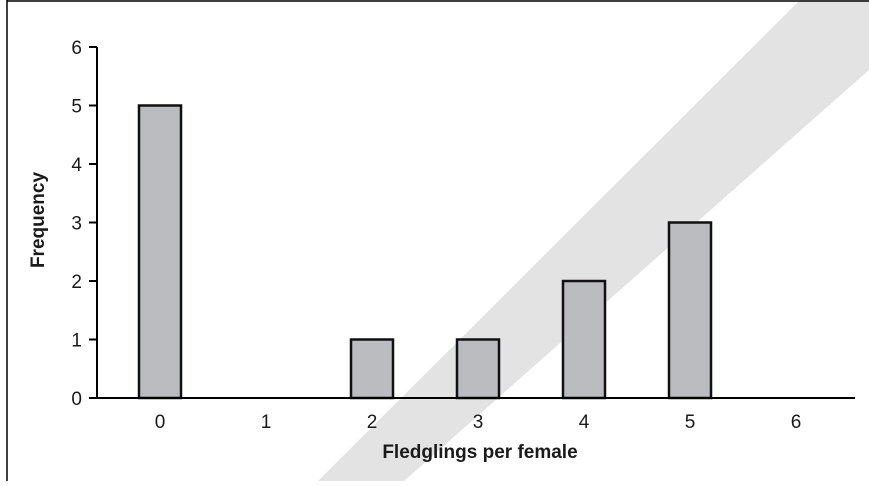 The width and height of the screenshot is (869, 486). What do you see at coordinates (38, 220) in the screenshot?
I see `y-axis-title: Frequency` at bounding box center [38, 220].